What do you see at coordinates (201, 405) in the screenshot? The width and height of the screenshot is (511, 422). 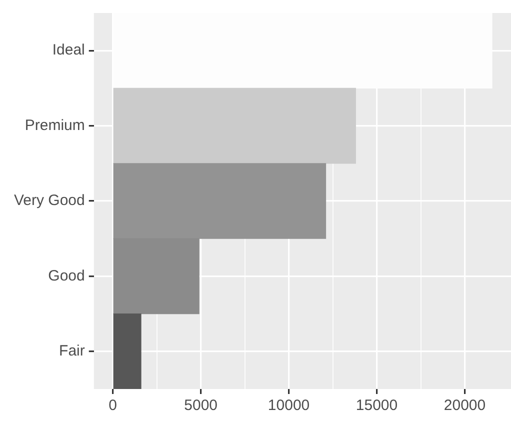 I see `x-tick-label: 5000` at bounding box center [201, 405].